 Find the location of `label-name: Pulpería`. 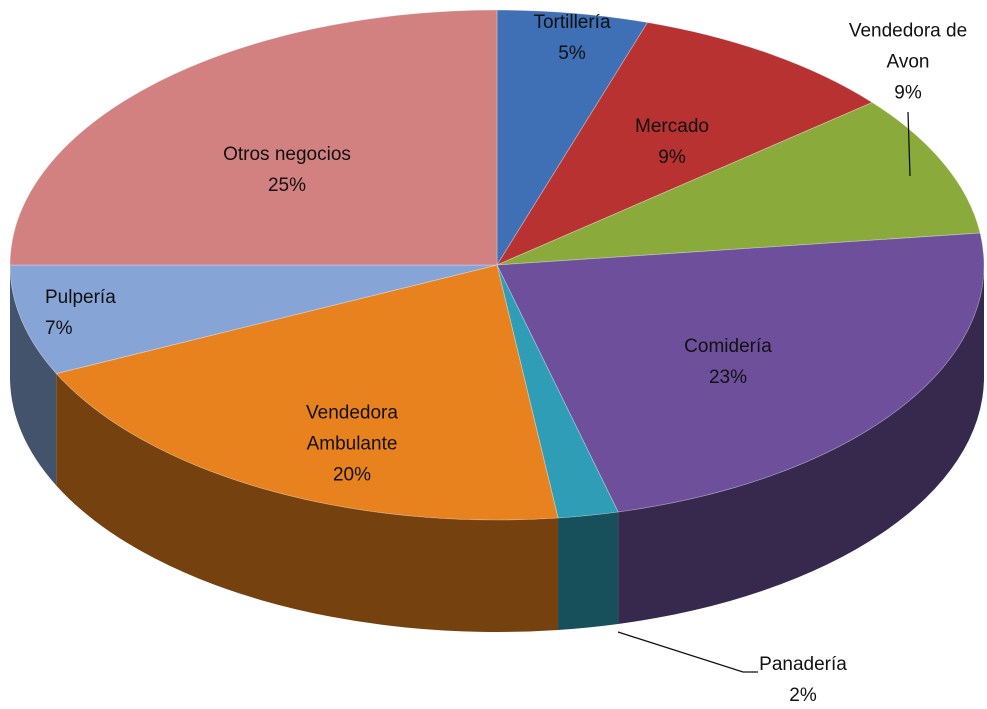

label-name: Pulpería is located at coordinates (80, 297).